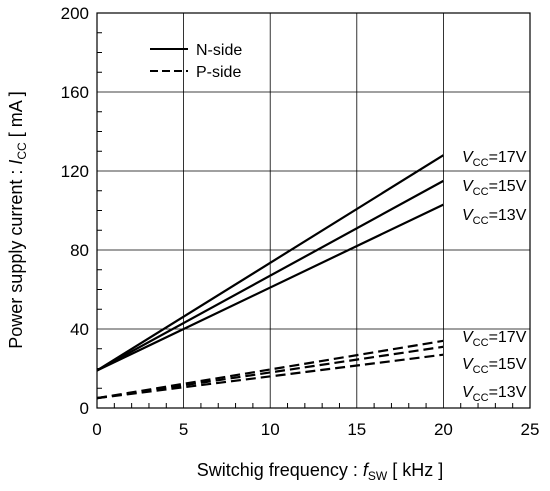 Image resolution: width=550 pixels, height=491 pixels. Describe the element at coordinates (218, 72) in the screenshot. I see `legend-label-p-side: P-side` at that location.